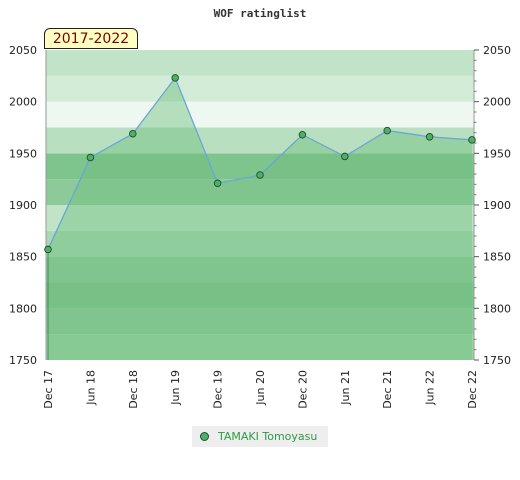 The width and height of the screenshot is (520, 480). Describe the element at coordinates (23, 102) in the screenshot. I see `y-tick-label-left: 2000` at that location.